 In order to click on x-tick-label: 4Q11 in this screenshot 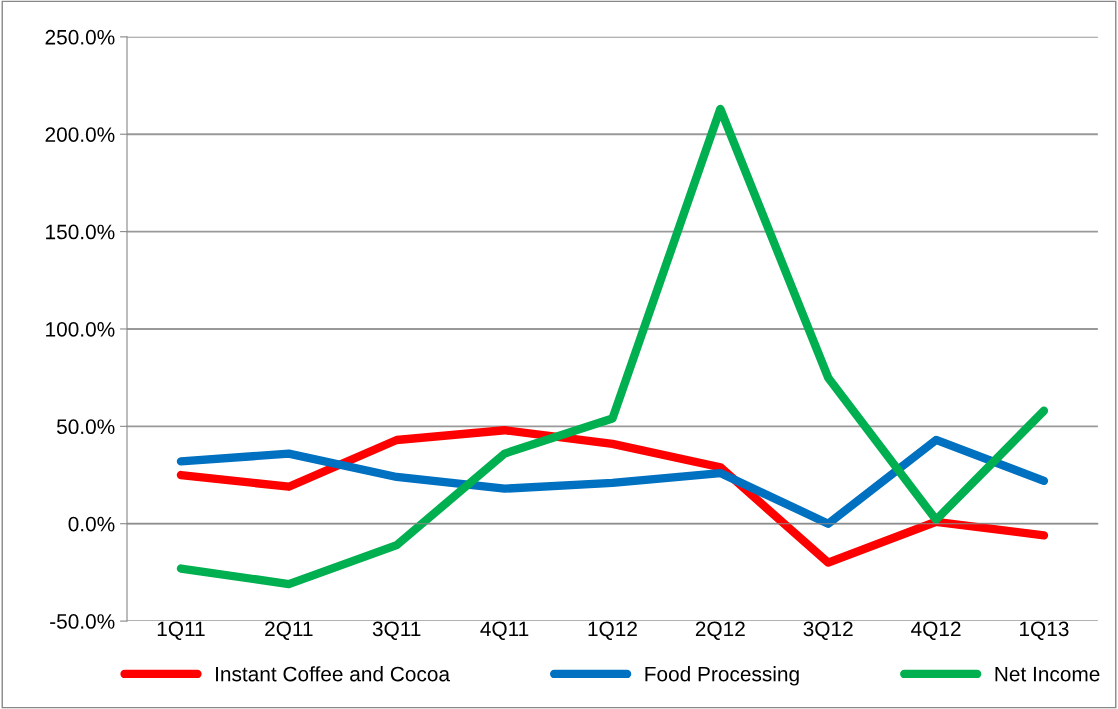, I will do `click(504, 630)`.